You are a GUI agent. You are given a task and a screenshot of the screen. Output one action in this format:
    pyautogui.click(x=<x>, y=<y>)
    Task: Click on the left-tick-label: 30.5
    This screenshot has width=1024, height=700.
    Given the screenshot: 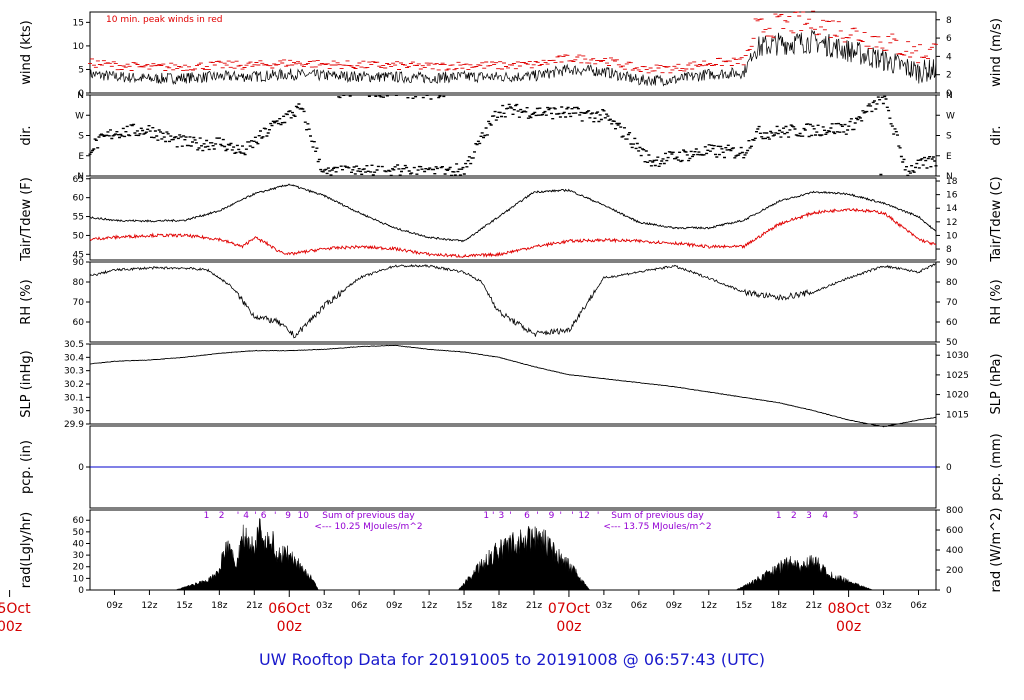 What is the action you would take?
    pyautogui.click(x=74, y=345)
    